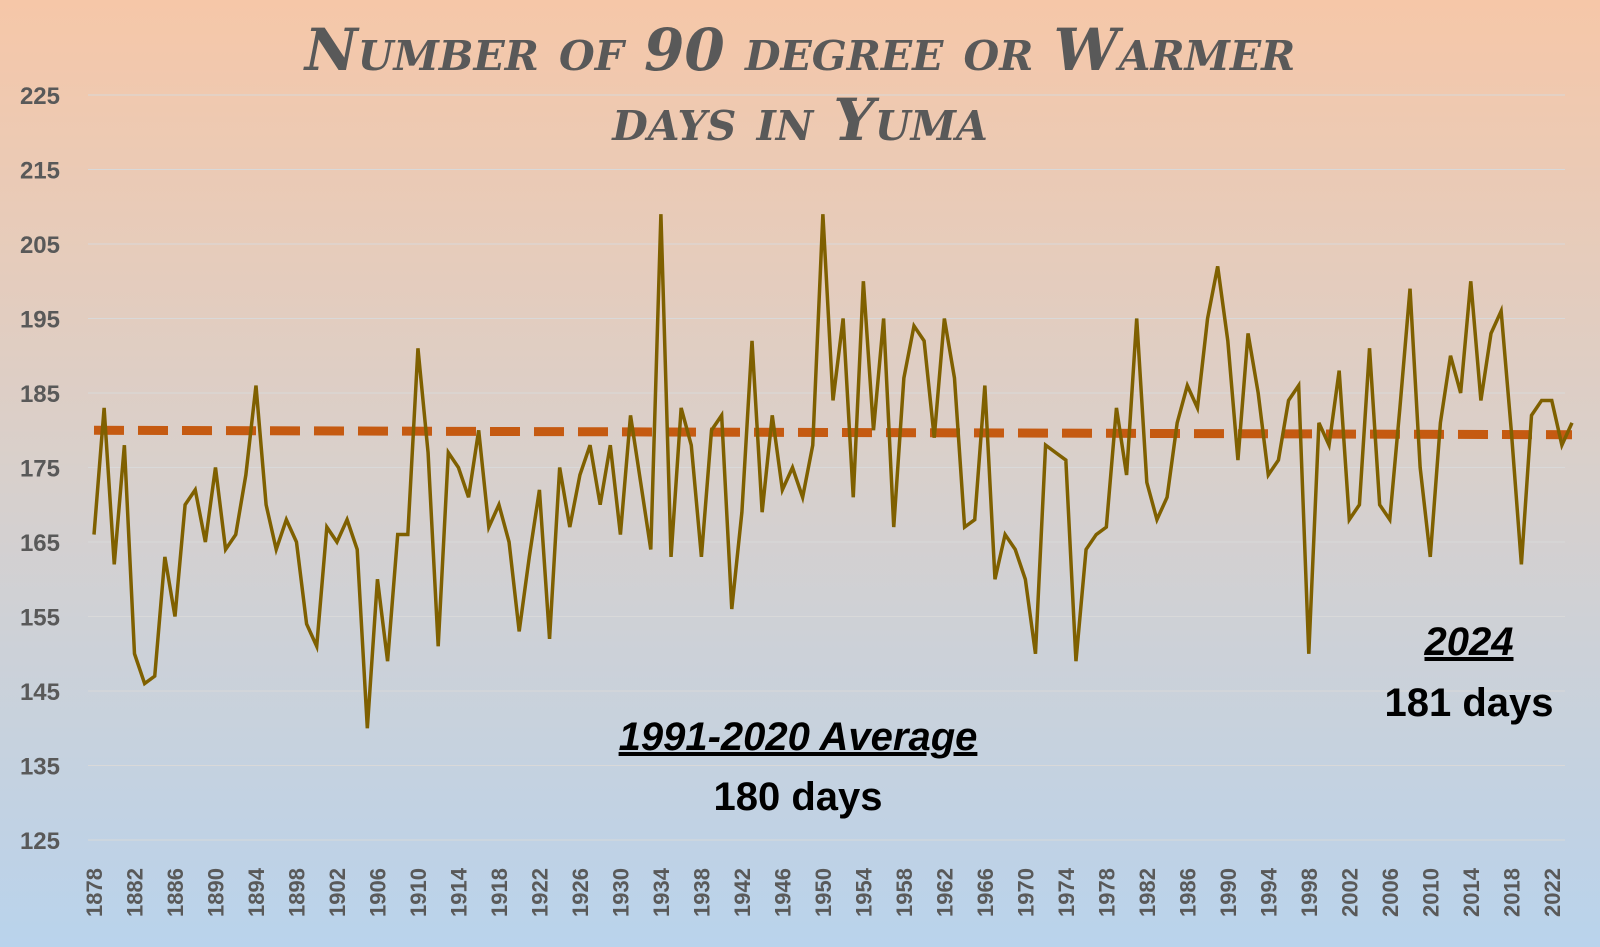  Describe the element at coordinates (701, 892) in the screenshot. I see `x-tick-label: 1938` at that location.